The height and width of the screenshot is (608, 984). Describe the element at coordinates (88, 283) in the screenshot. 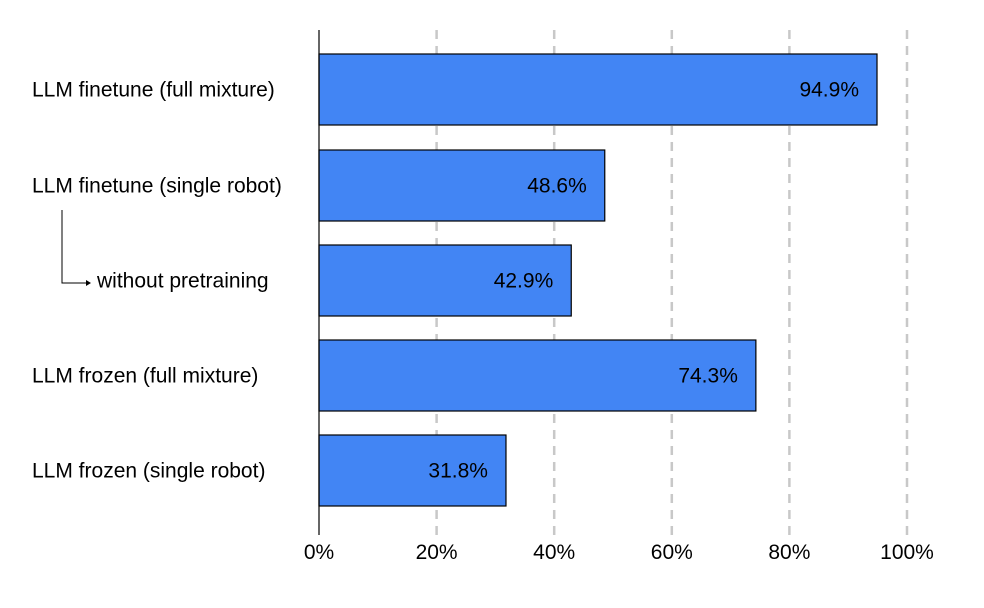

I see `connector-arrowhead` at that location.